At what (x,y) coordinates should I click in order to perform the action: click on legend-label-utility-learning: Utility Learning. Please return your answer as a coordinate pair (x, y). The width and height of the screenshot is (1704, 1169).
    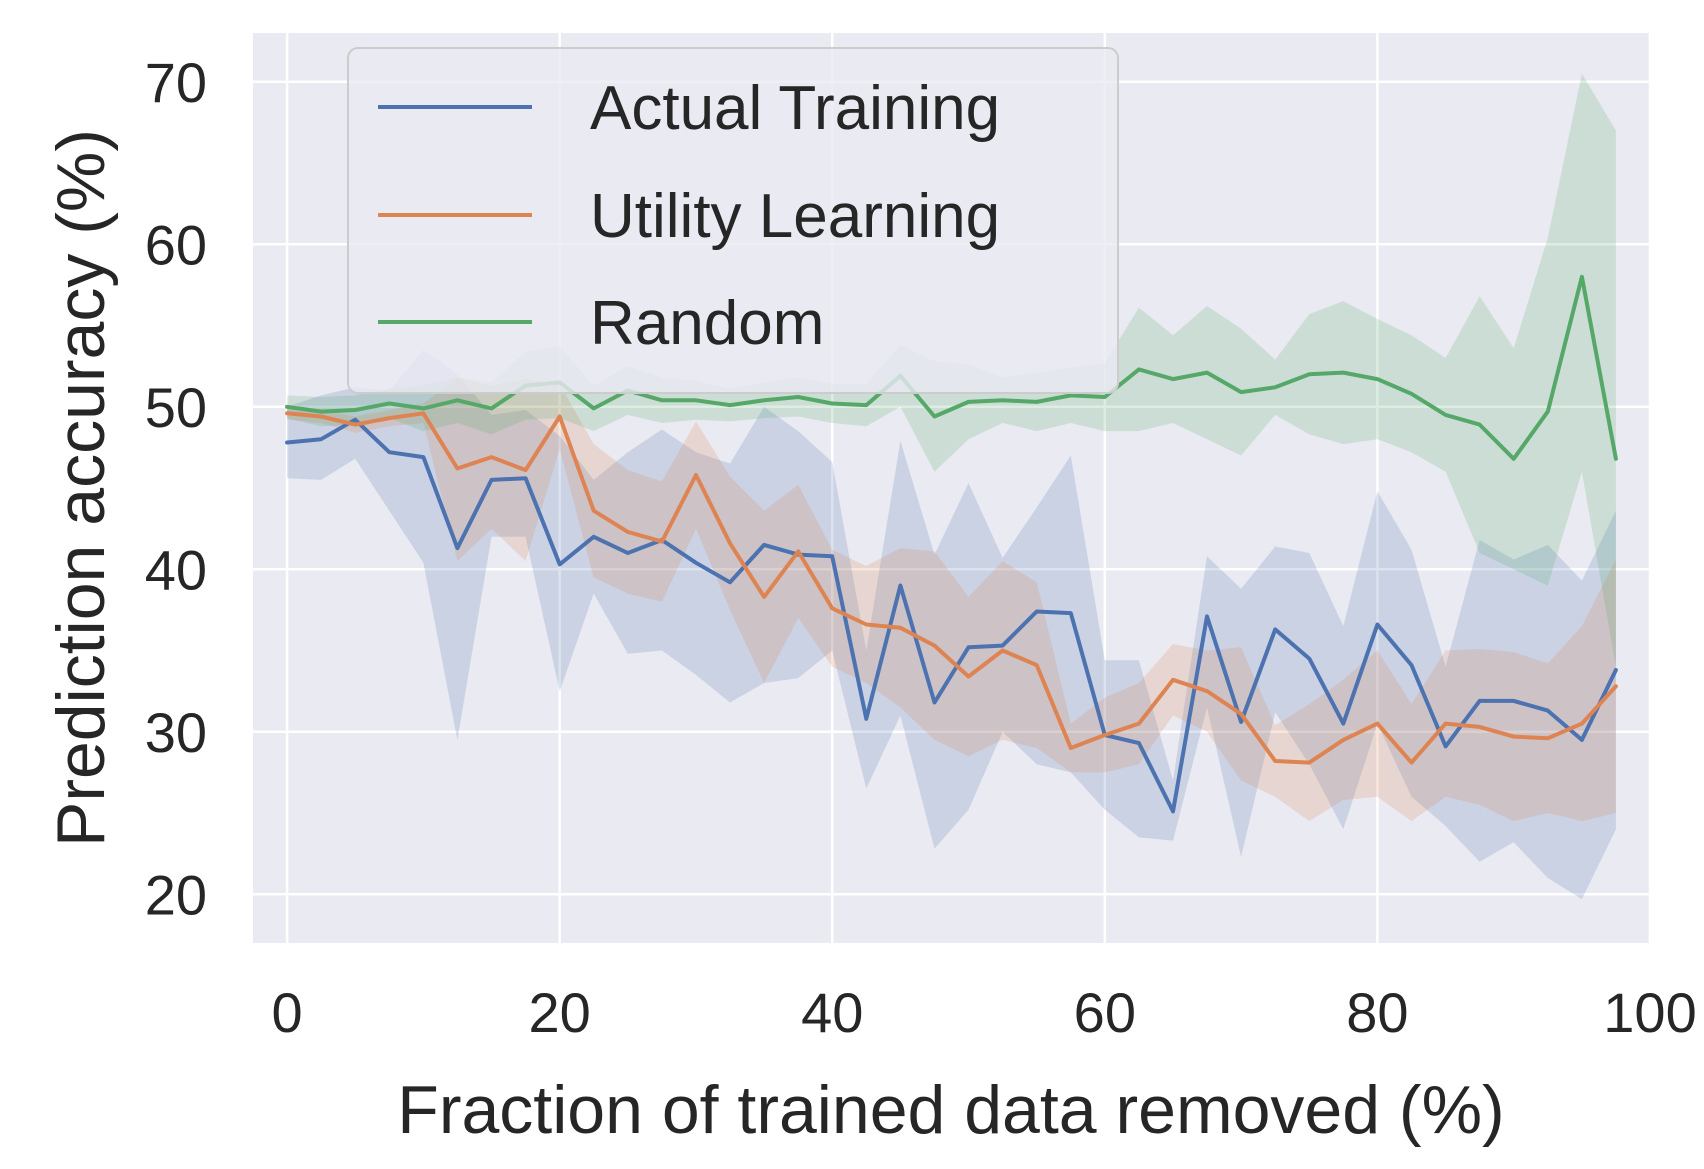
    Looking at the image, I should click on (795, 216).